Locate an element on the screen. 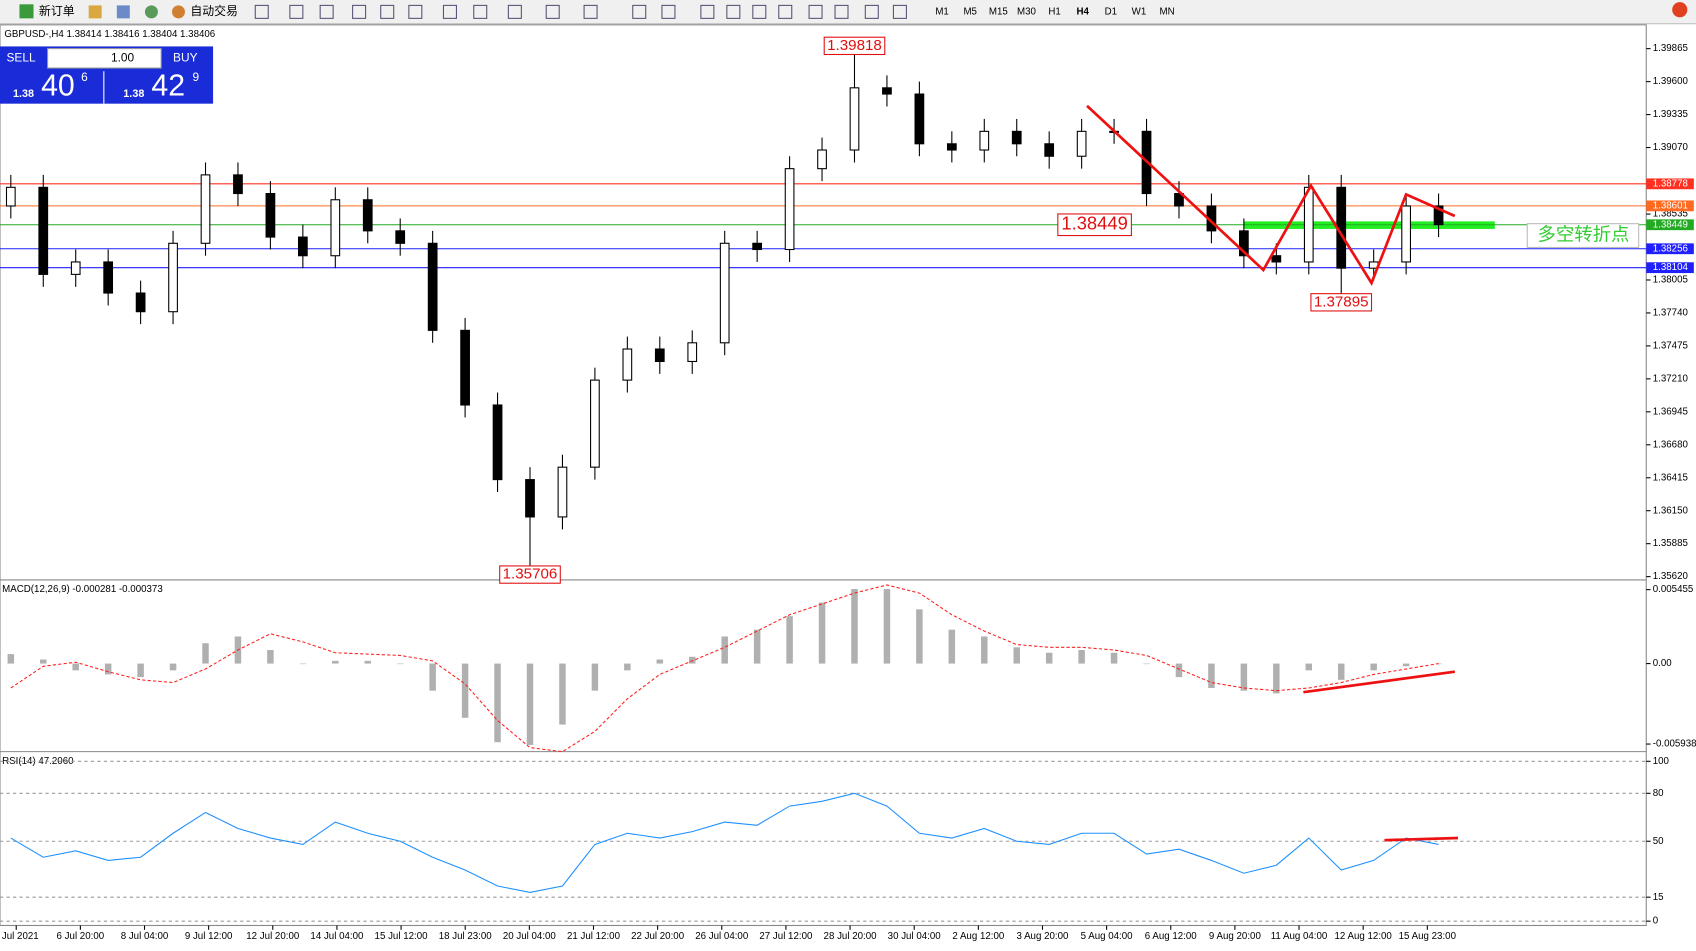  sell-button: SELL is located at coordinates (20, 57).